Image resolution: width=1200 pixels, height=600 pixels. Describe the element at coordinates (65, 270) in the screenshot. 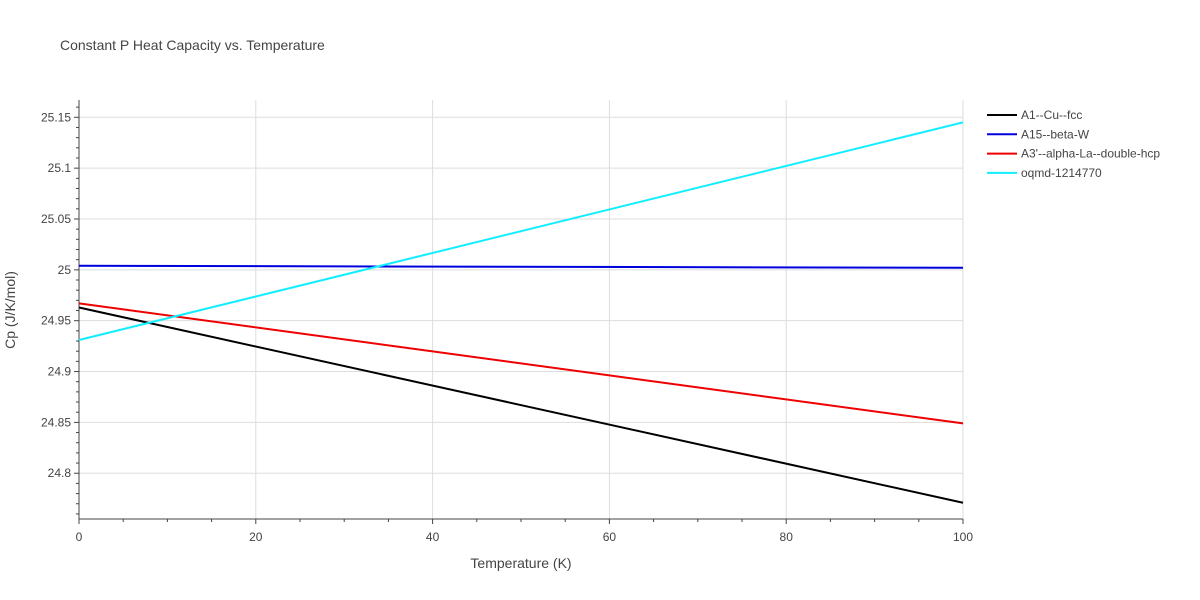

I see `y-tick-label: 25` at that location.